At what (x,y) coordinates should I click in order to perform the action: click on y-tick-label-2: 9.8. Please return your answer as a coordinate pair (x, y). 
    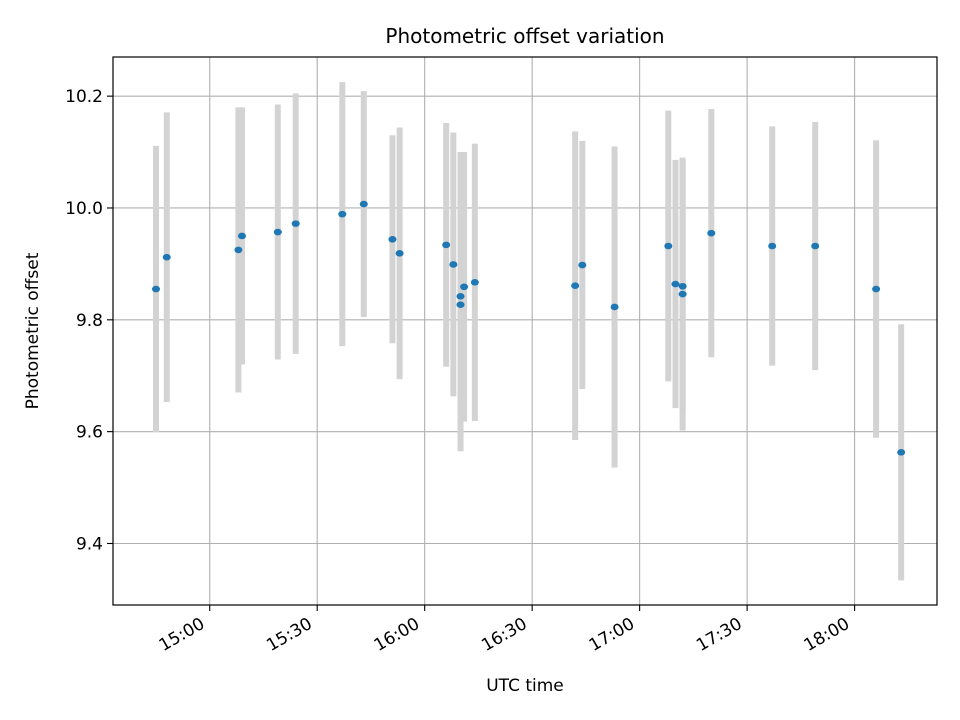
    Looking at the image, I should click on (89, 321).